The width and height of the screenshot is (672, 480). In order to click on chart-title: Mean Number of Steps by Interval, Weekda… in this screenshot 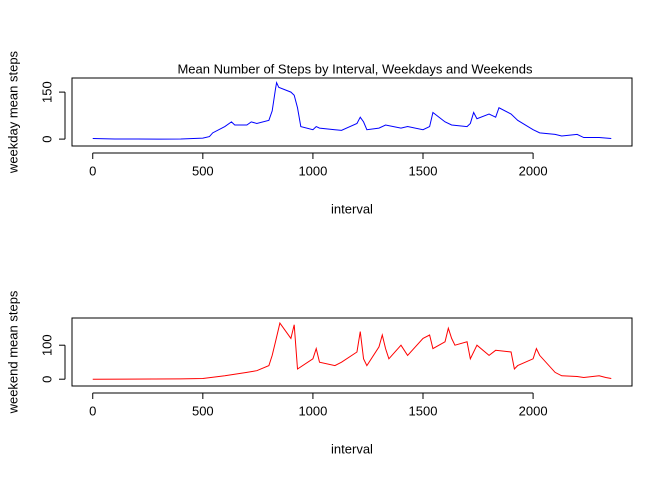, I will do `click(355, 68)`.